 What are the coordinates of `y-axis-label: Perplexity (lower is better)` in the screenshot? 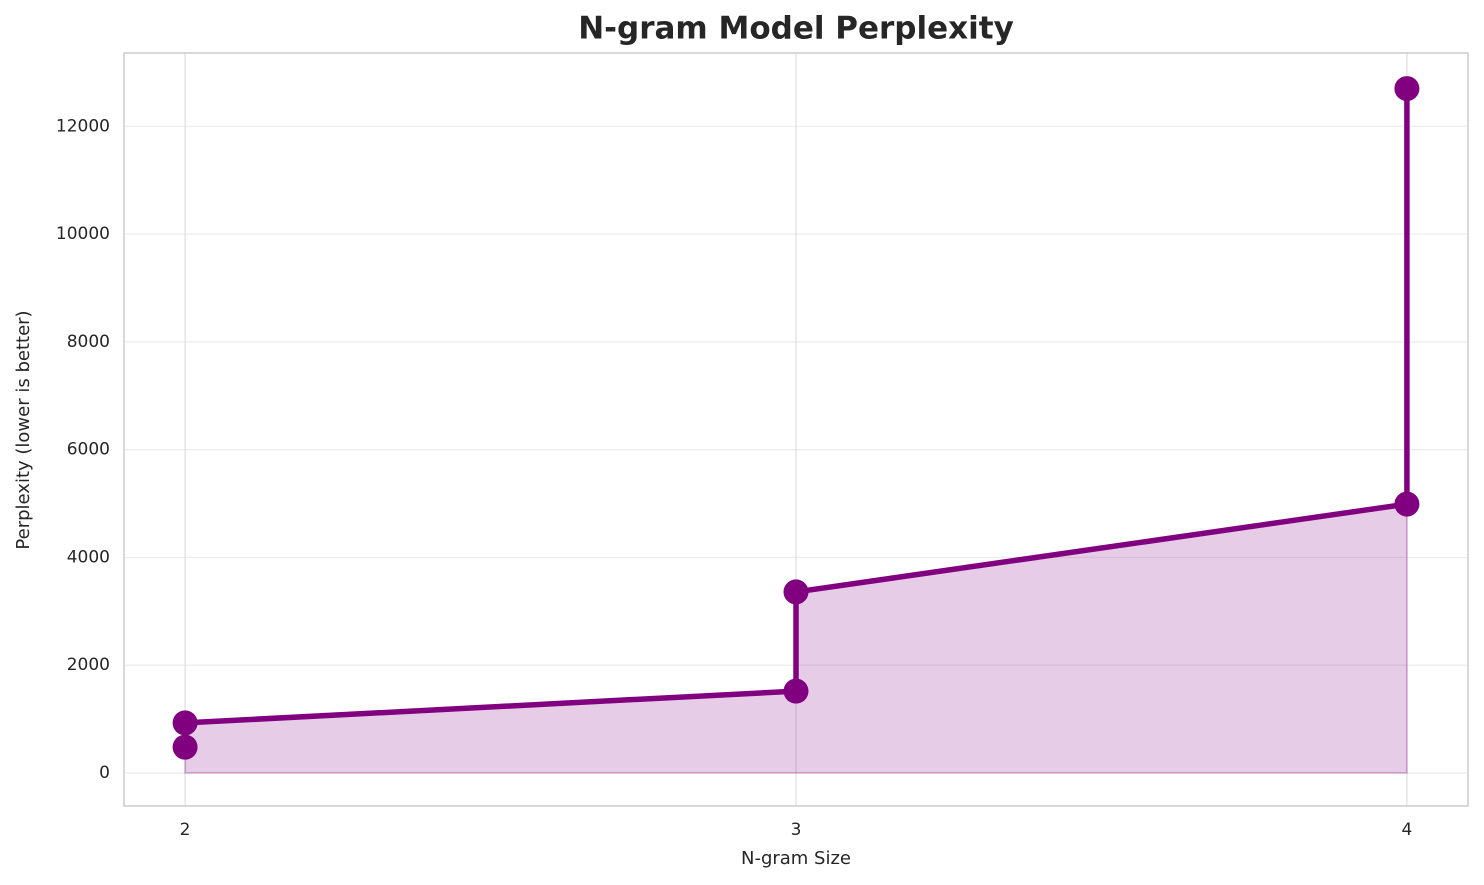 It's located at (23, 429).